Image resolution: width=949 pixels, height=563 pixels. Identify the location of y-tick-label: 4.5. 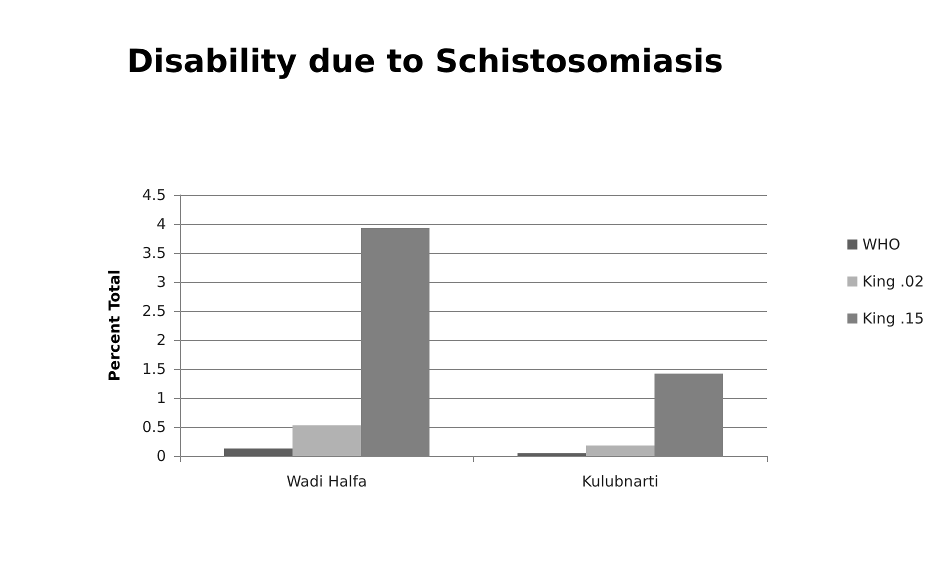
(154, 195).